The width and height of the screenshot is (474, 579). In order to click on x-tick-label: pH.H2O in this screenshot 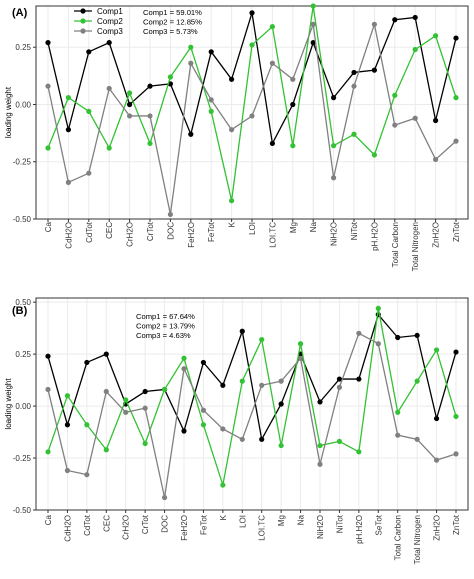, I will do `click(374, 236)`.